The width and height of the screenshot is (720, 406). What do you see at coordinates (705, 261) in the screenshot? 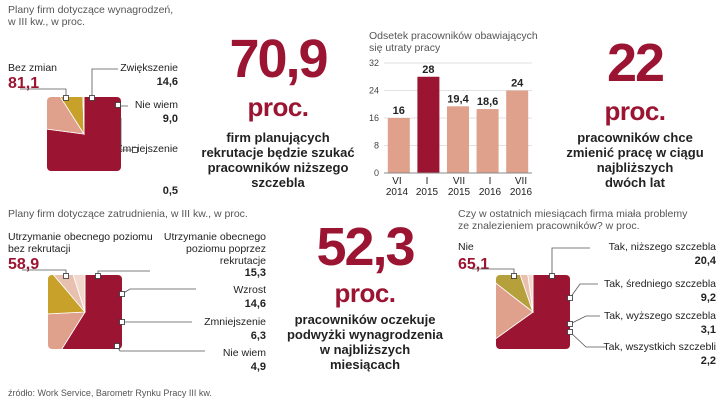
I see `recruitment-value-1: 20,4` at bounding box center [705, 261].